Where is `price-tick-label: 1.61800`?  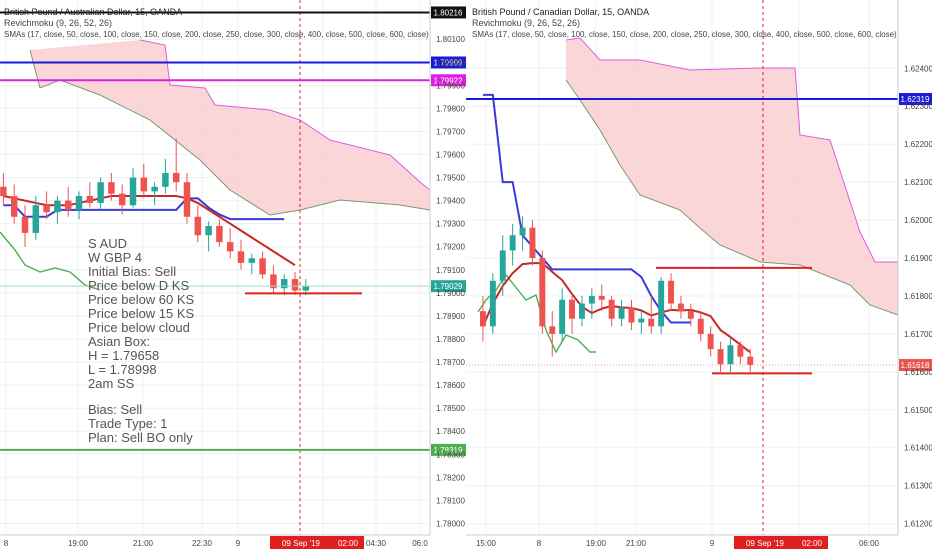
price-tick-label: 1.61800 is located at coordinates (918, 296).